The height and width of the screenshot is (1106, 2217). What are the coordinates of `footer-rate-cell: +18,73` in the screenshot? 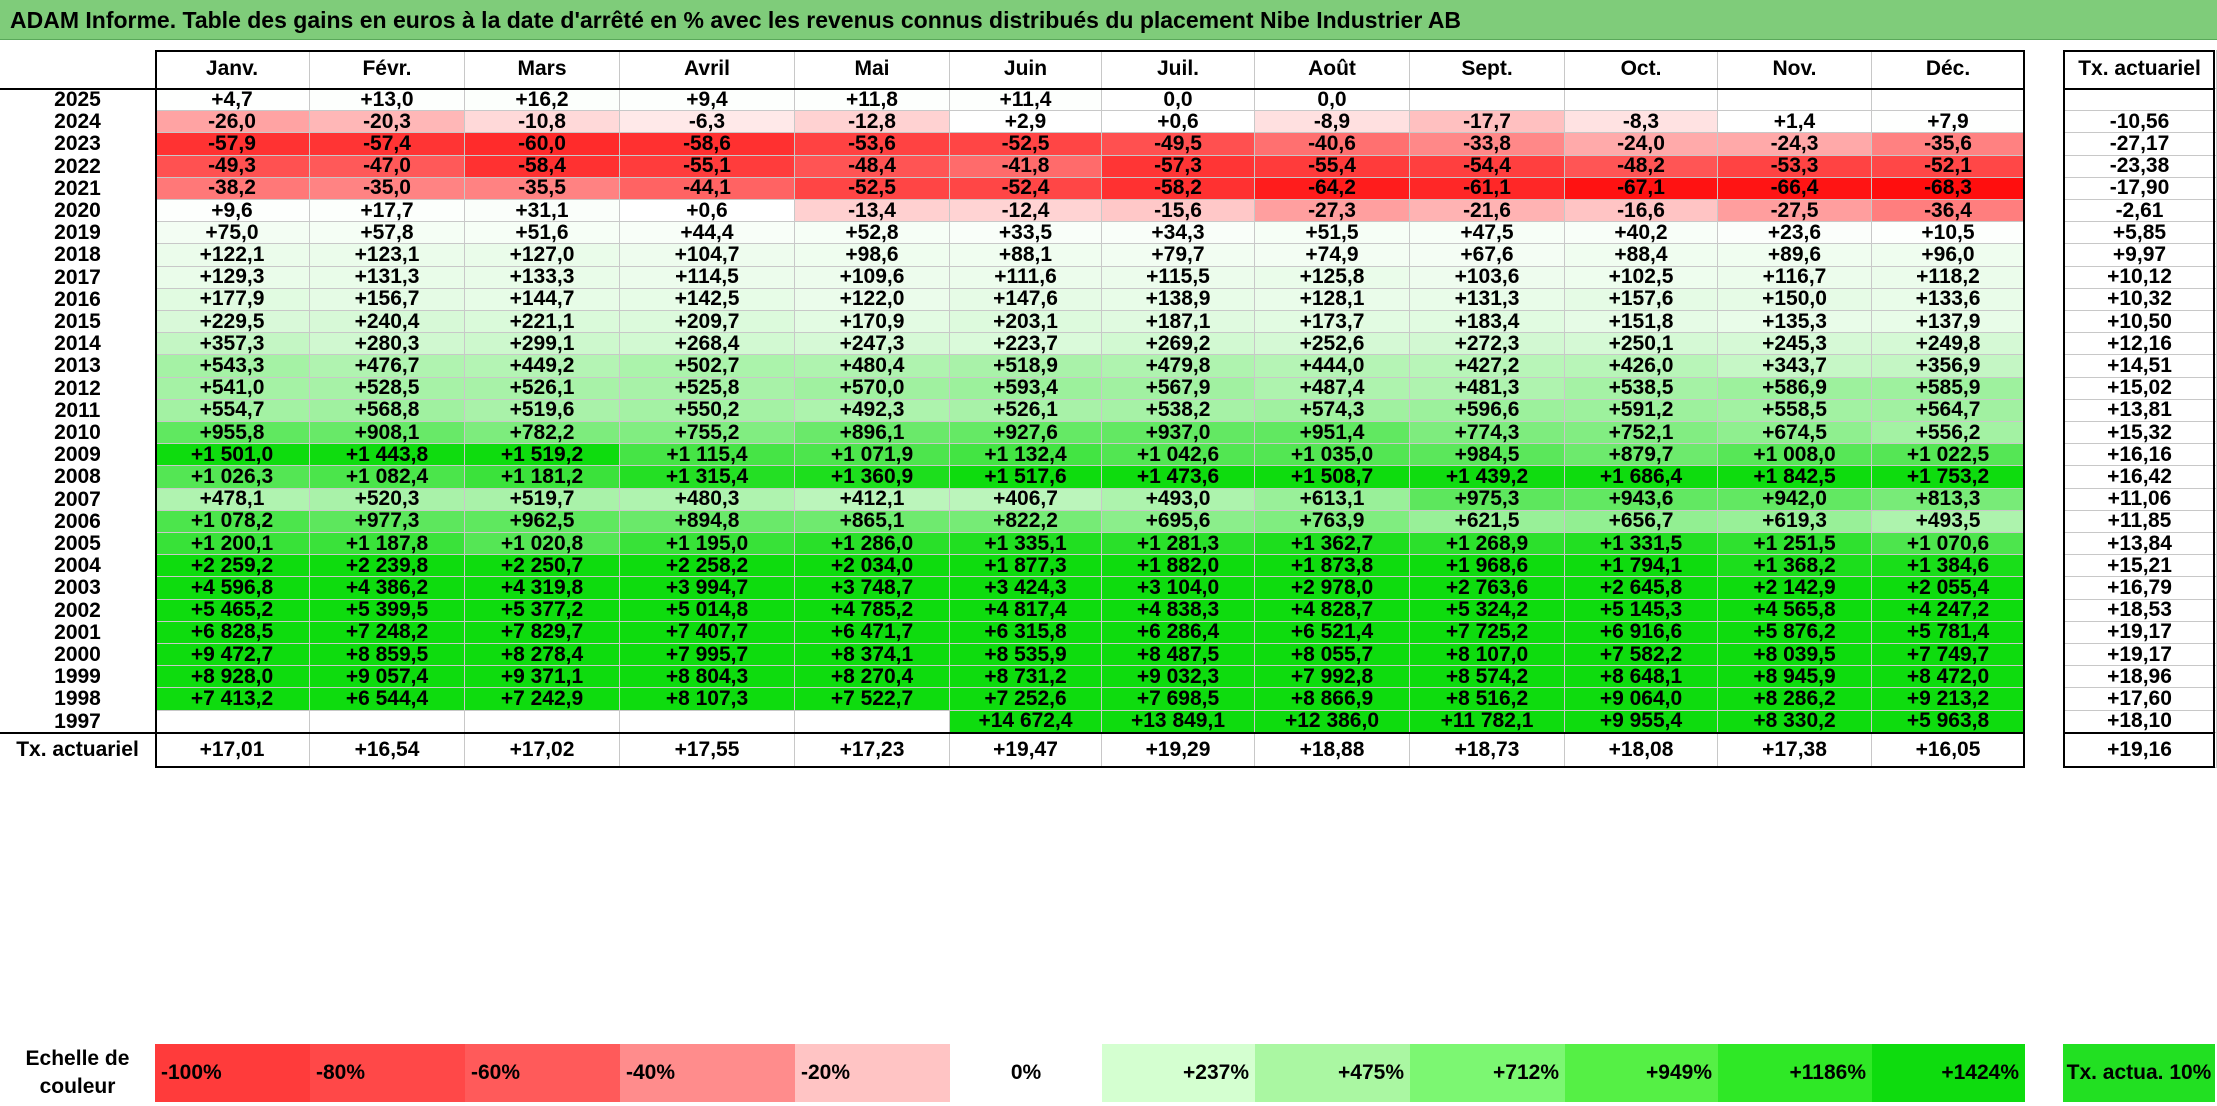 It's located at (1487, 750).